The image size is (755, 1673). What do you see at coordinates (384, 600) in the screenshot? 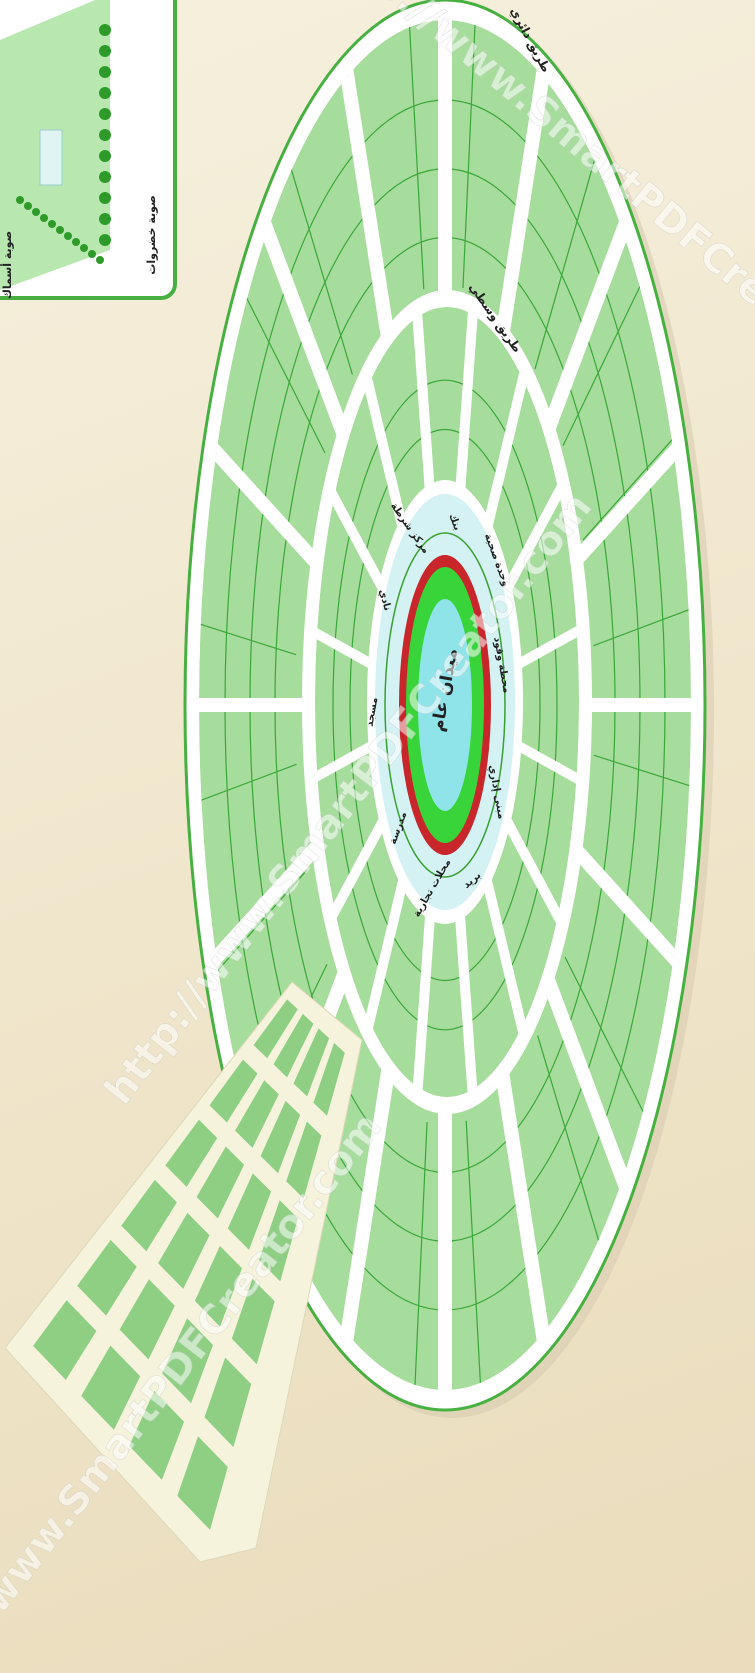
I see `facility-label: نادي` at bounding box center [384, 600].